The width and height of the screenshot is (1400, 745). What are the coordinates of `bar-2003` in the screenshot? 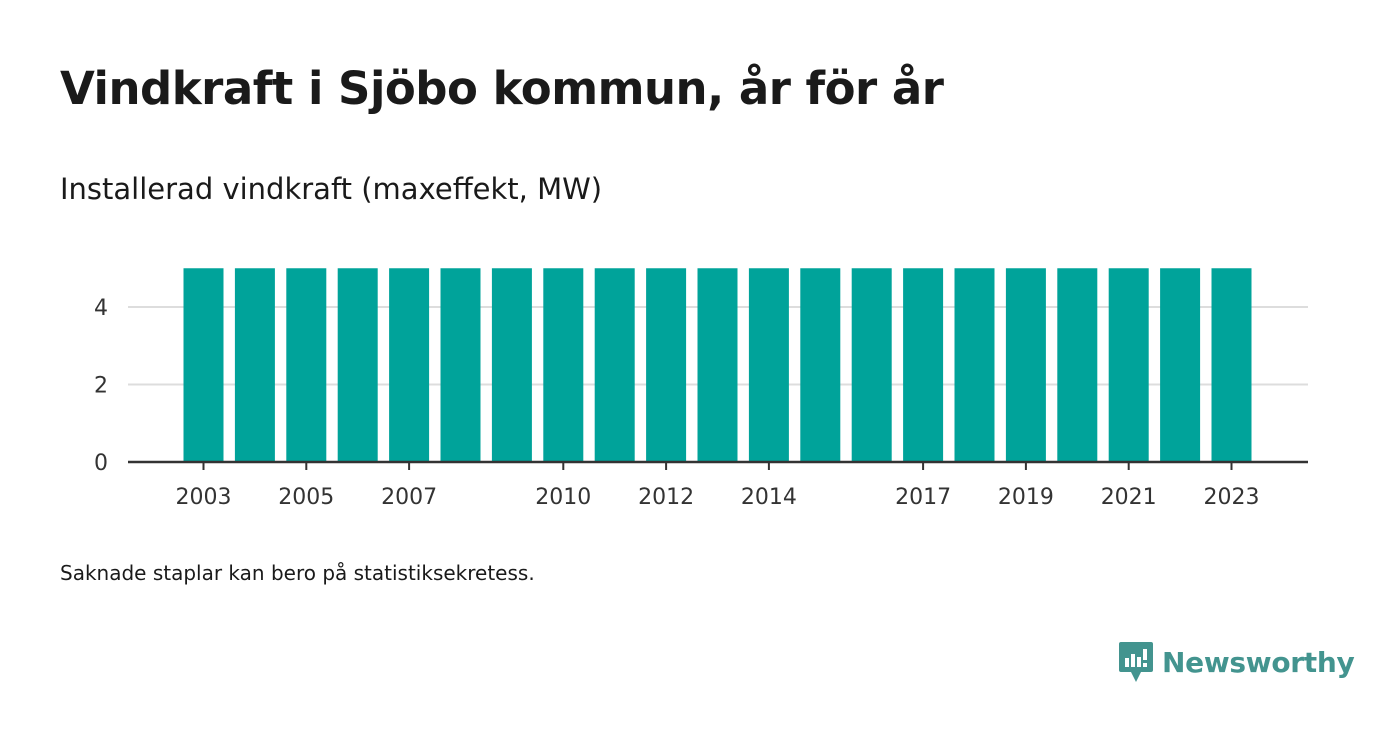 It's located at (203, 365).